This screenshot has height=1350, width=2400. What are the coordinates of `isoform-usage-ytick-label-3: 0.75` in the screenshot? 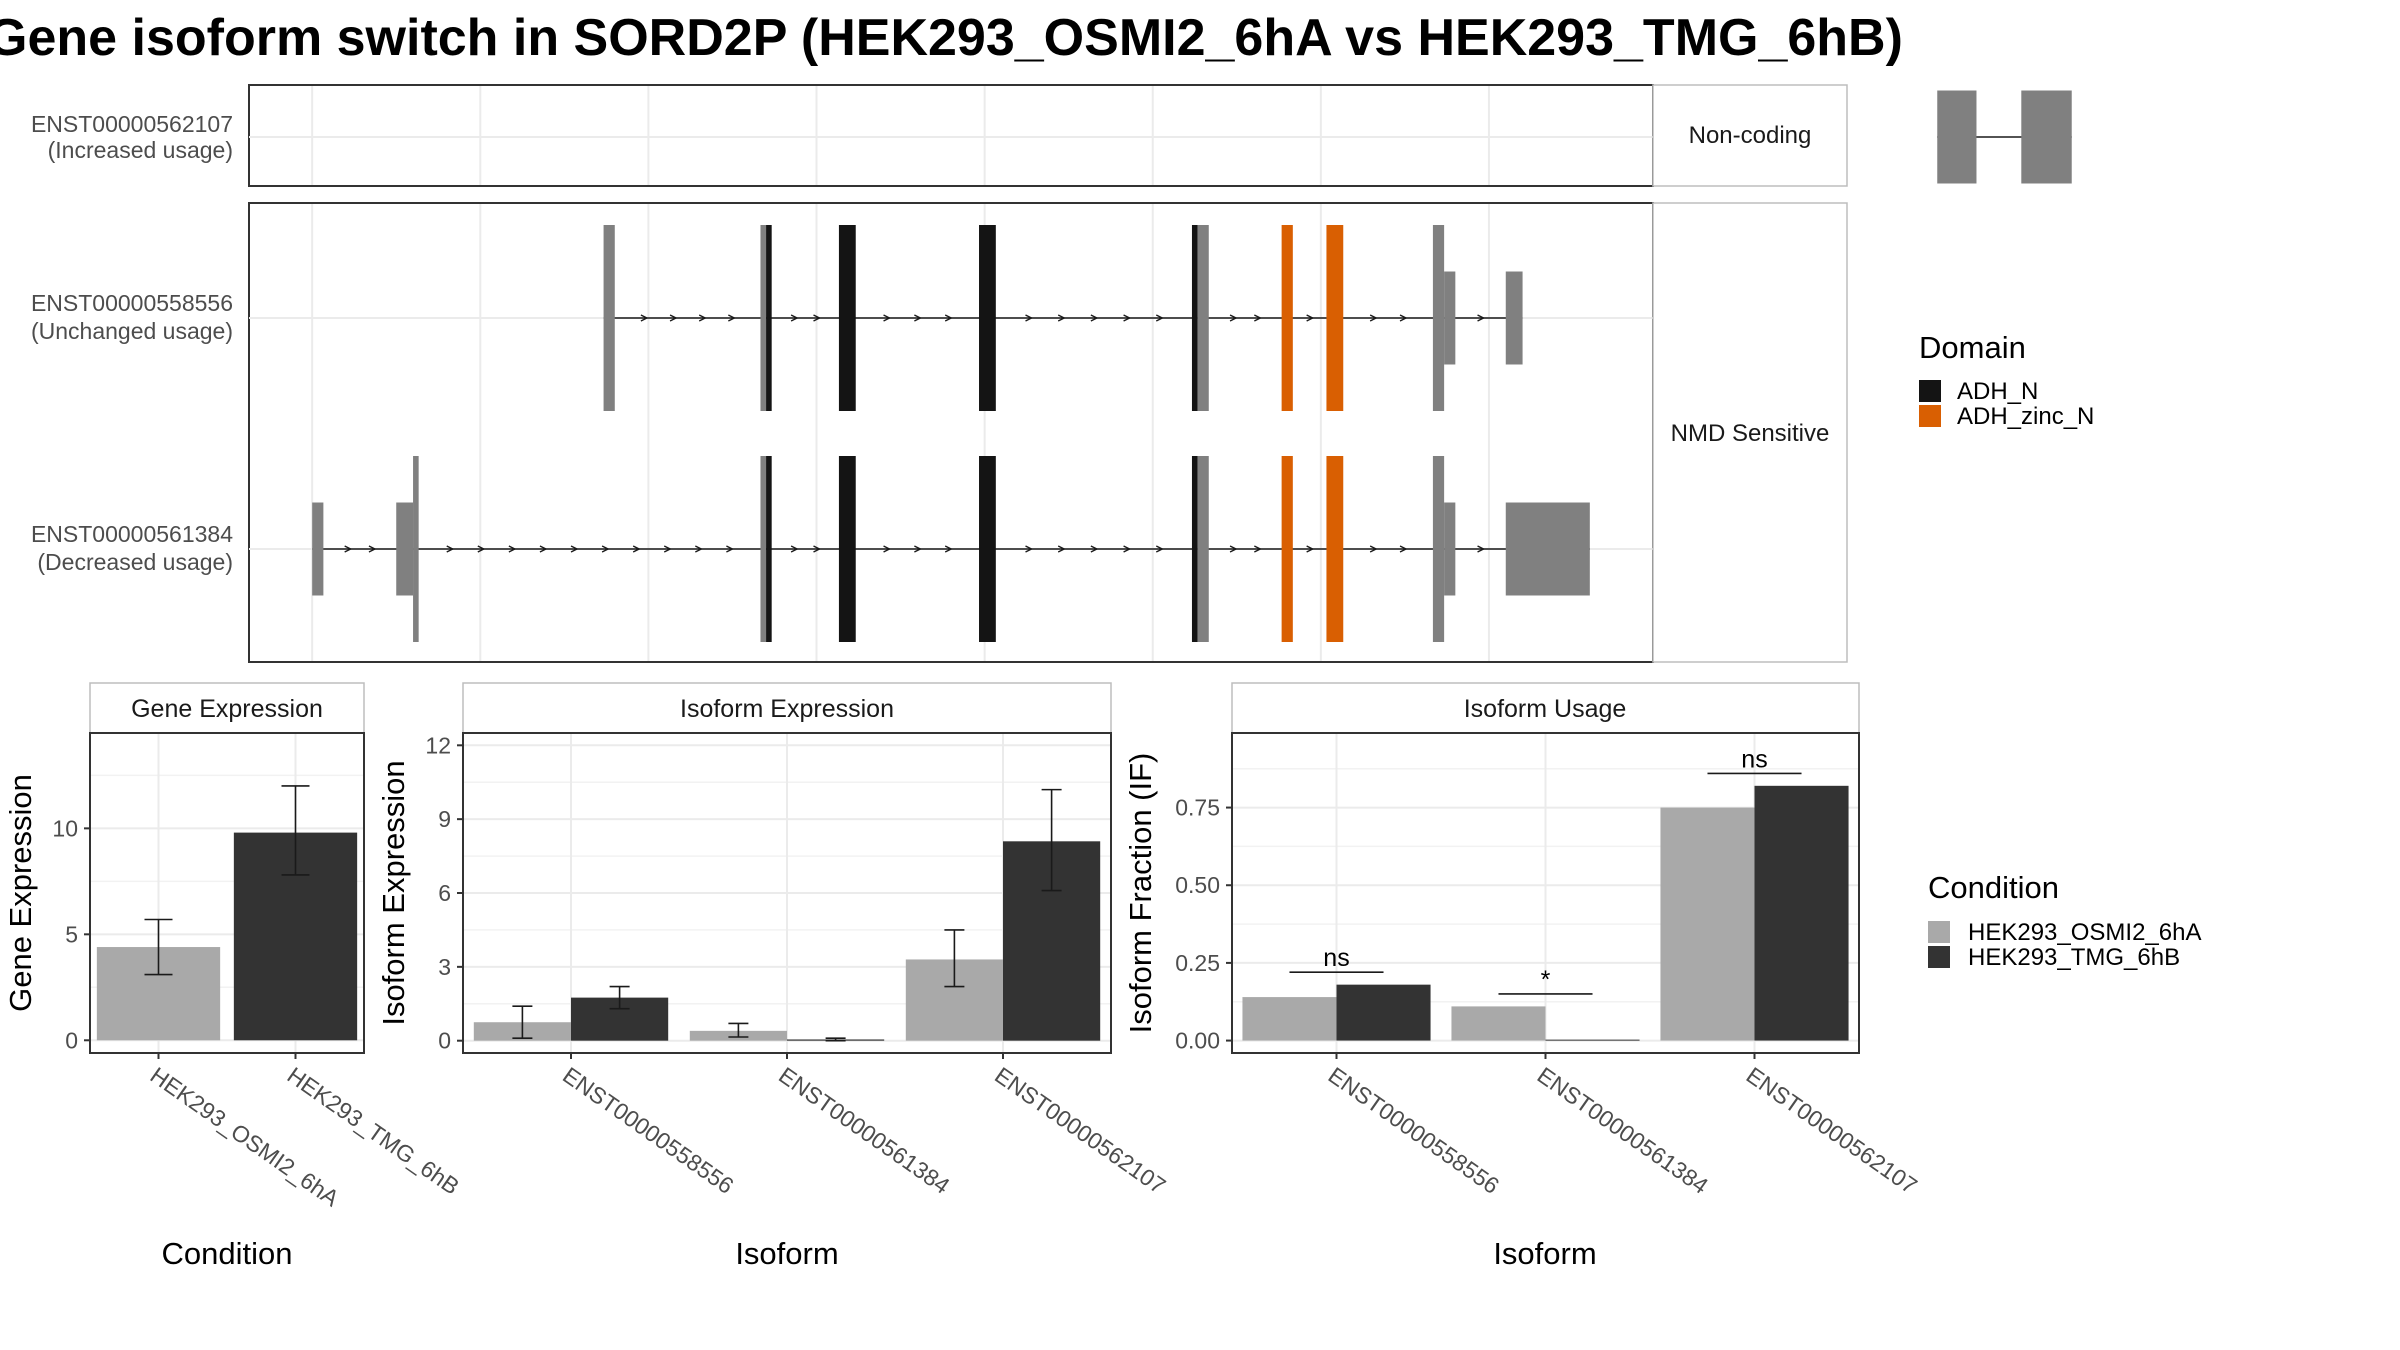 It's located at (1197, 808).